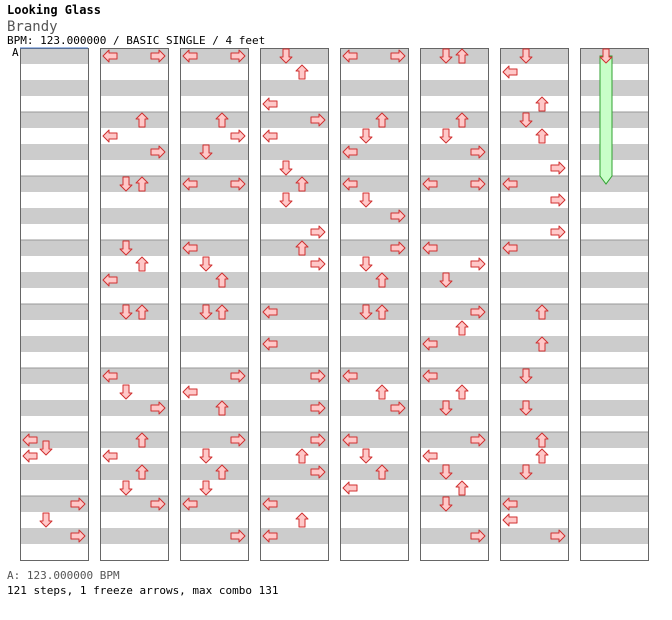 The image size is (672, 620). Describe the element at coordinates (15, 52) in the screenshot. I see `bpm-marker-label: A` at that location.